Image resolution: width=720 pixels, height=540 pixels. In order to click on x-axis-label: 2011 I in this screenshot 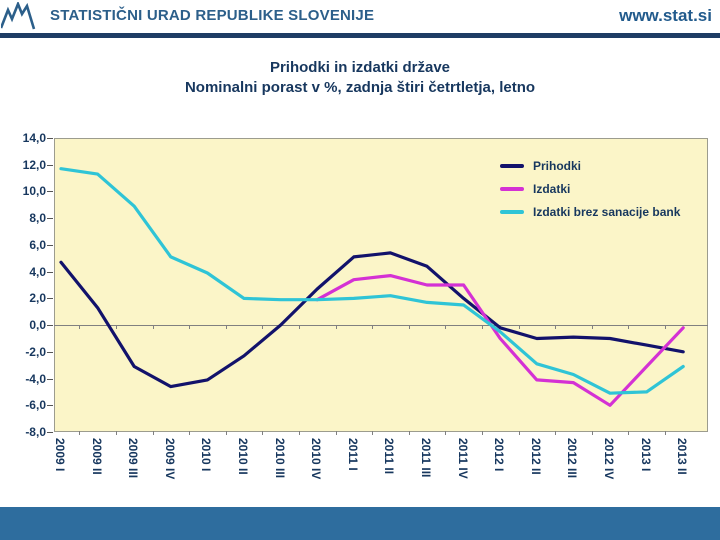, I will do `click(352, 454)`.